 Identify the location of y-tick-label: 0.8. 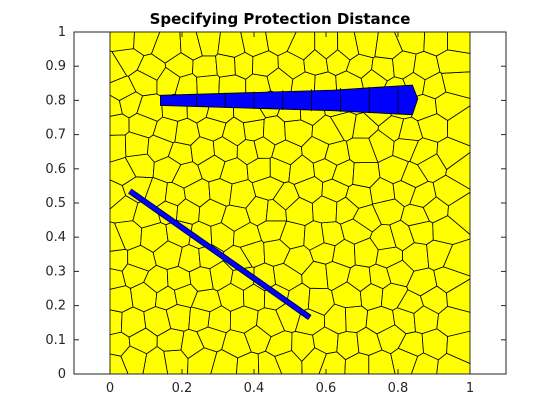
(55, 100).